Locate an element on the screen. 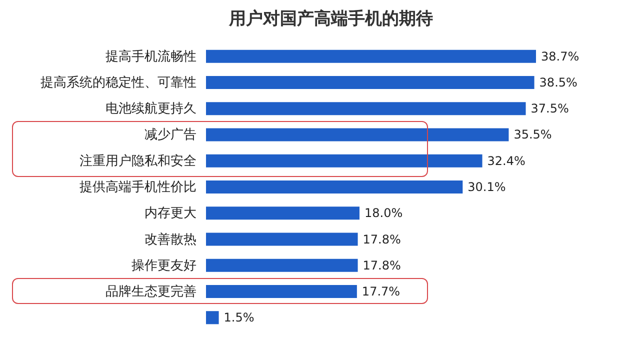 The width and height of the screenshot is (640, 352). y-tick-label: 改善散热 is located at coordinates (170, 239).